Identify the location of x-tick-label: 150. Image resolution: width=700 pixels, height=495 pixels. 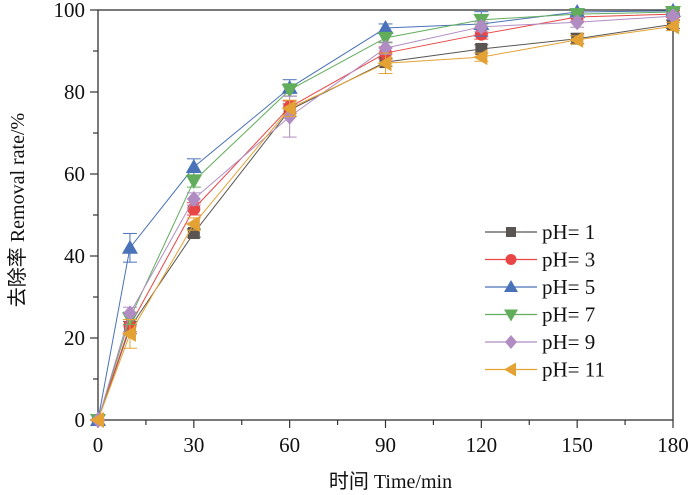
(577, 445).